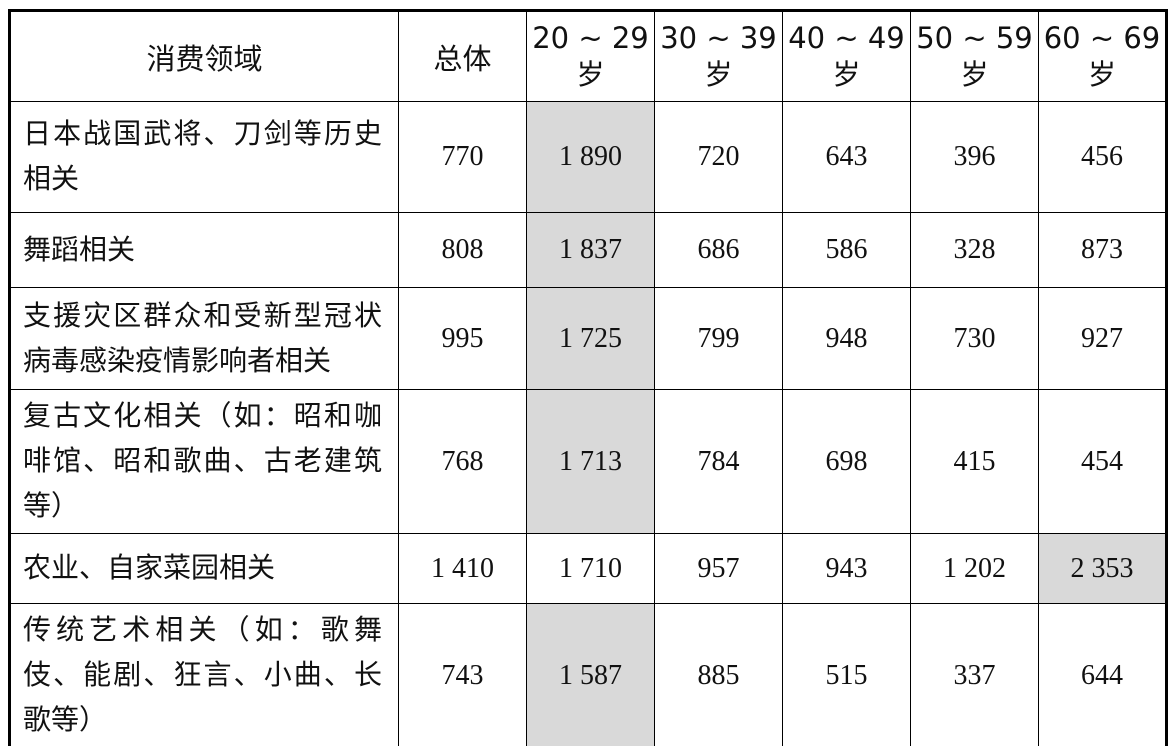 The image size is (1173, 746). I want to click on value-cell: 927, so click(1102, 338).